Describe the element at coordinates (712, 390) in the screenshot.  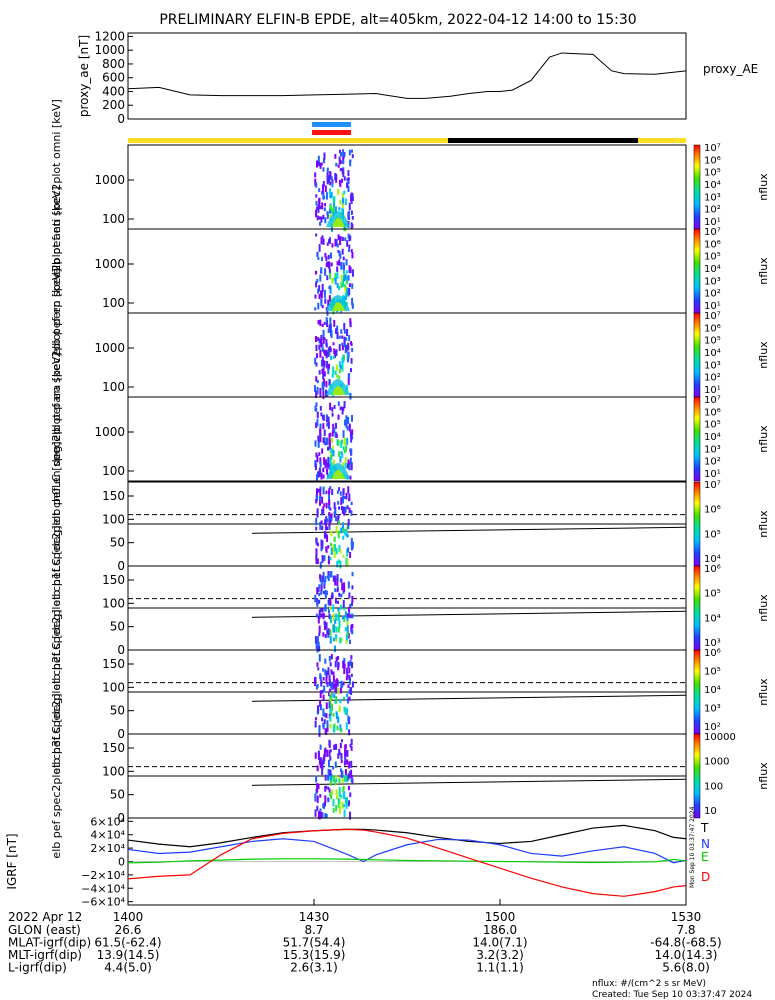
I see `panel-perp-cbar-tick: 10¹` at that location.